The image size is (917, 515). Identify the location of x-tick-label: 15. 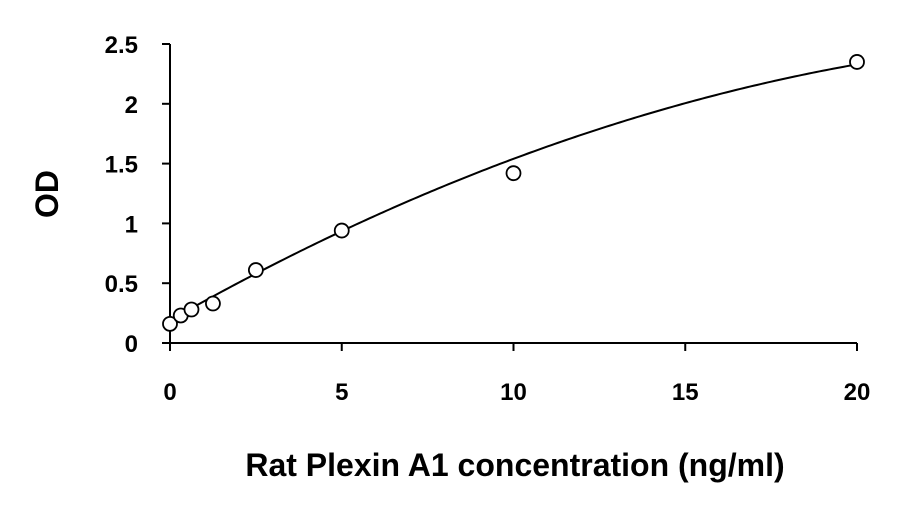
(685, 392).